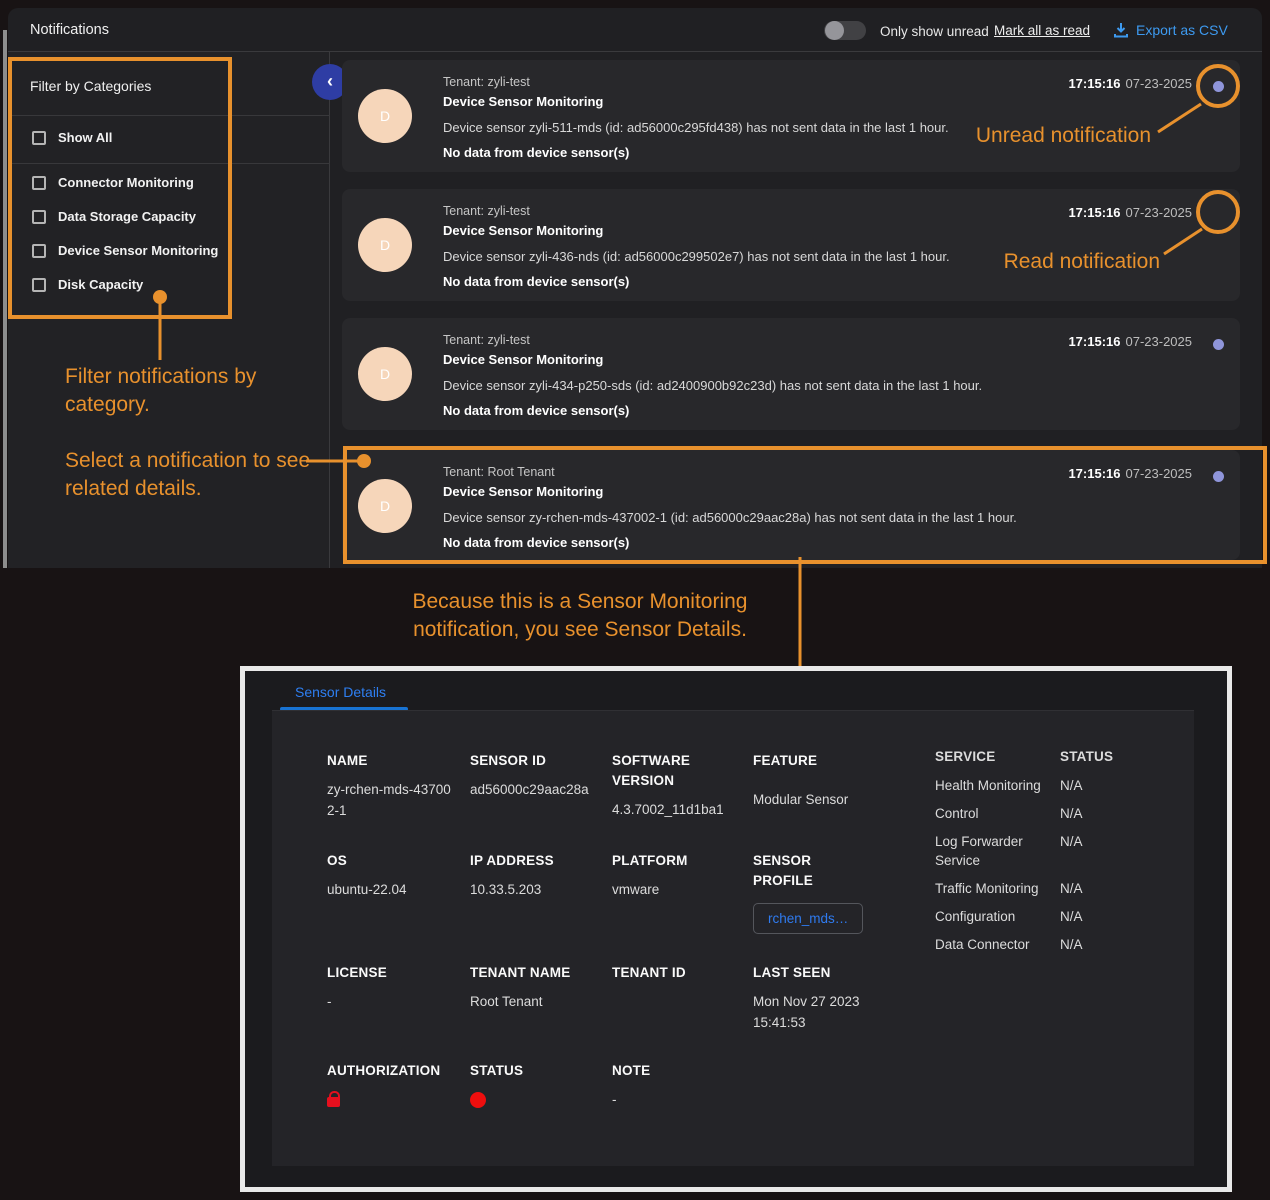 This screenshot has width=1270, height=1200. I want to click on page-title: Notifications, so click(69, 30).